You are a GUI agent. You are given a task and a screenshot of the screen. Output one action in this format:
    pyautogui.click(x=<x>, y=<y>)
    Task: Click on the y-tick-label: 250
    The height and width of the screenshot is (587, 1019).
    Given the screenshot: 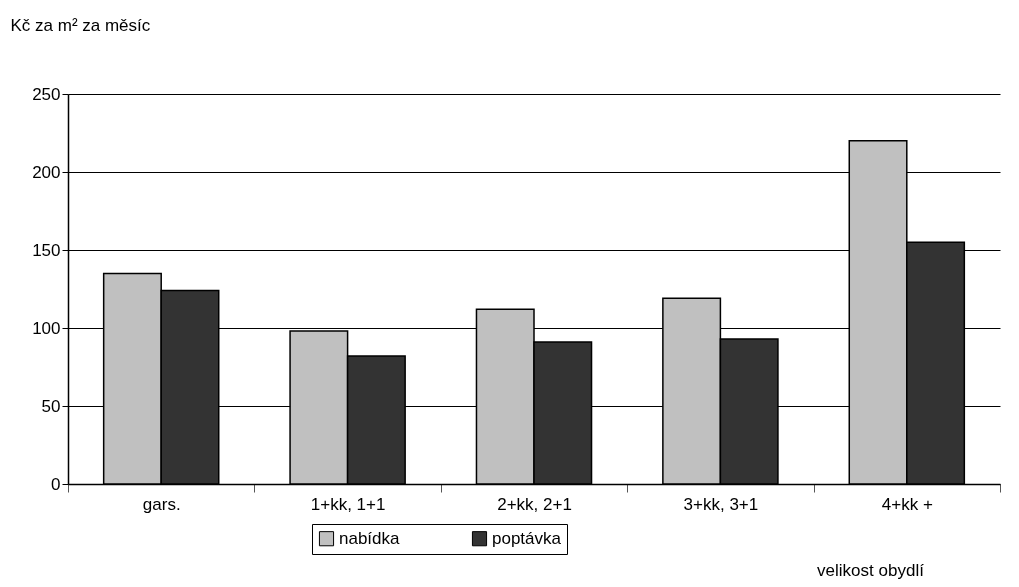 What is the action you would take?
    pyautogui.click(x=46, y=94)
    